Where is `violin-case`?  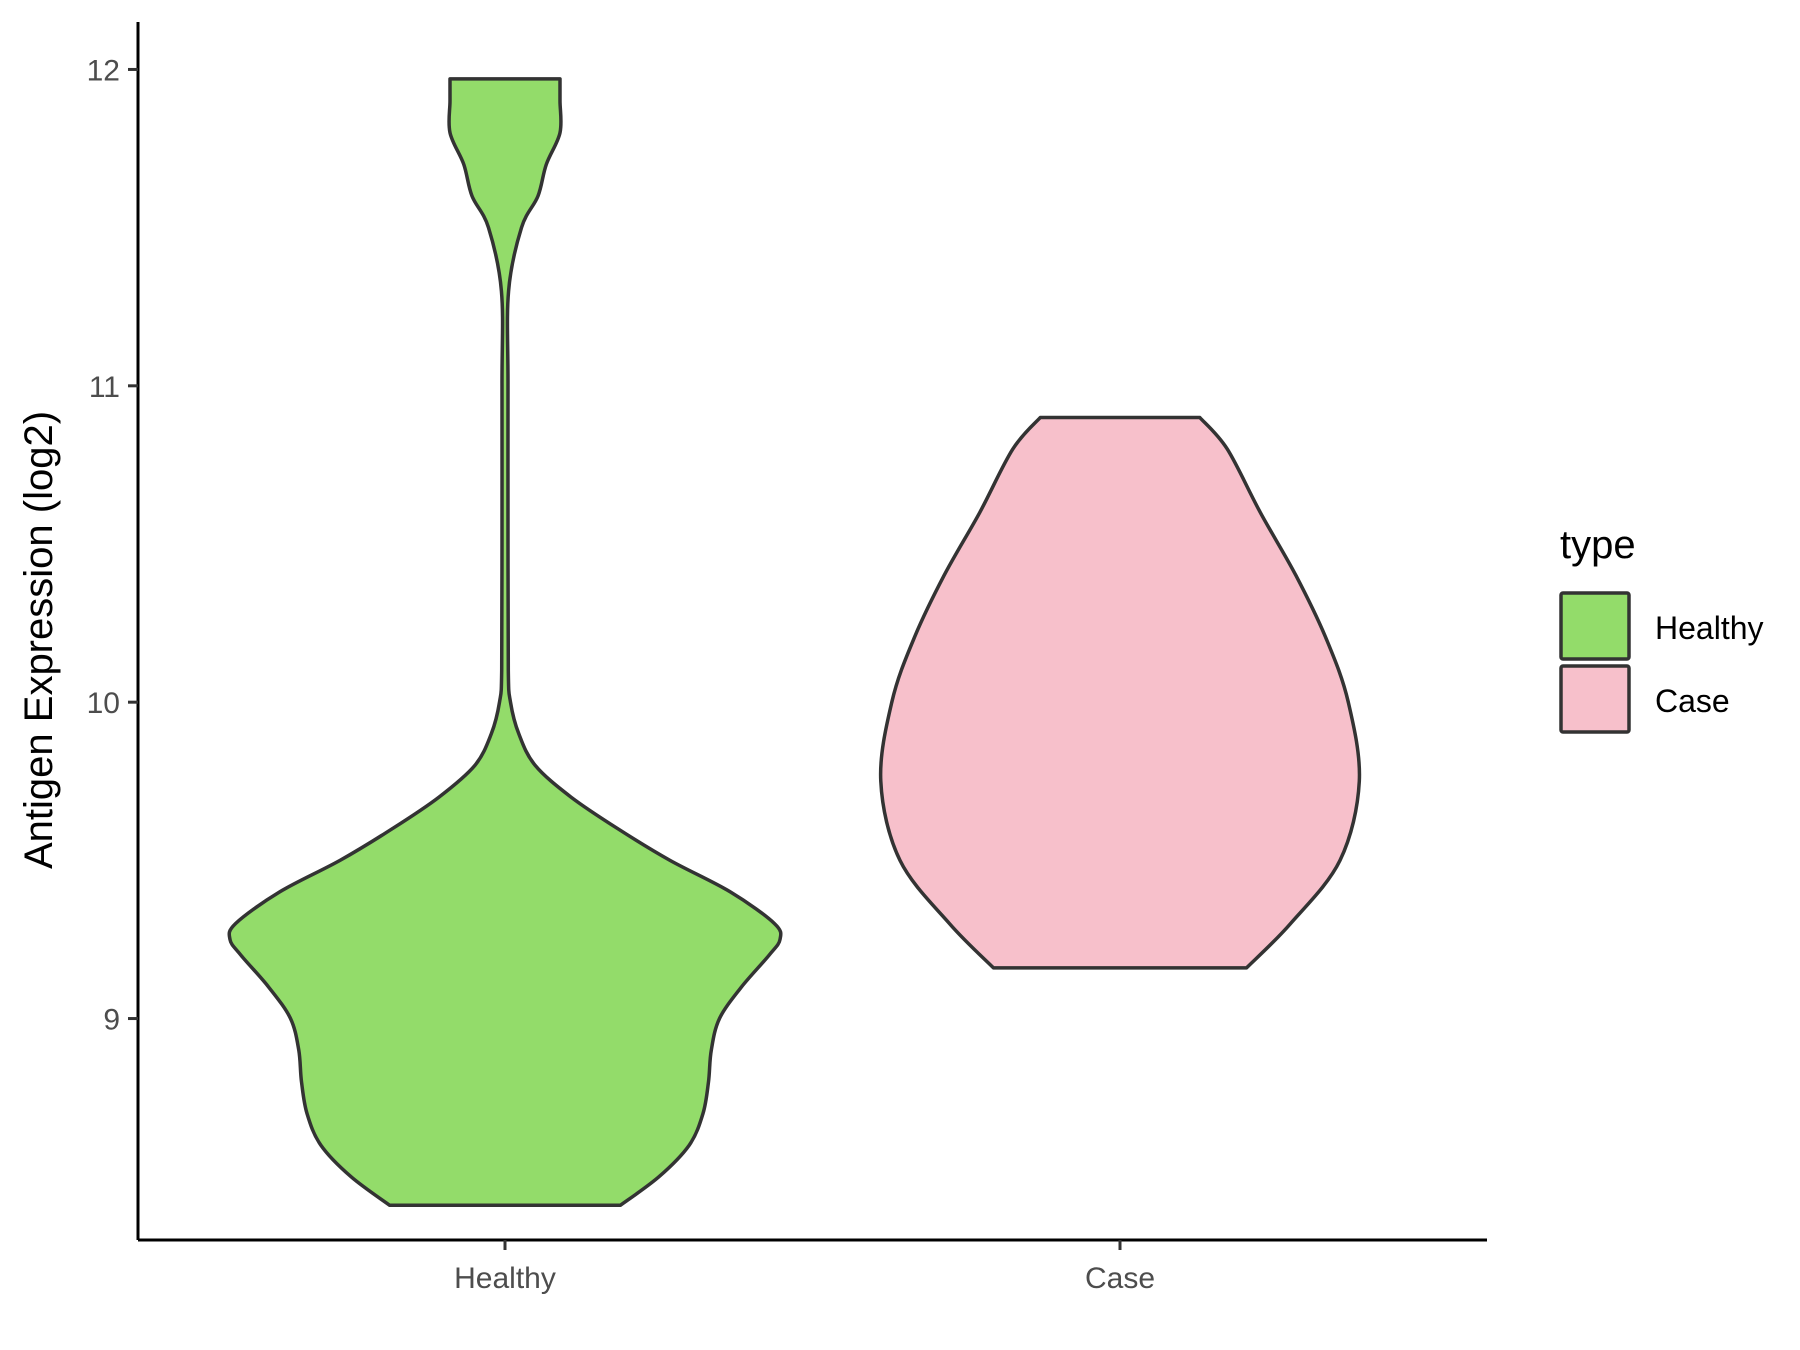 violin-case is located at coordinates (1120, 692).